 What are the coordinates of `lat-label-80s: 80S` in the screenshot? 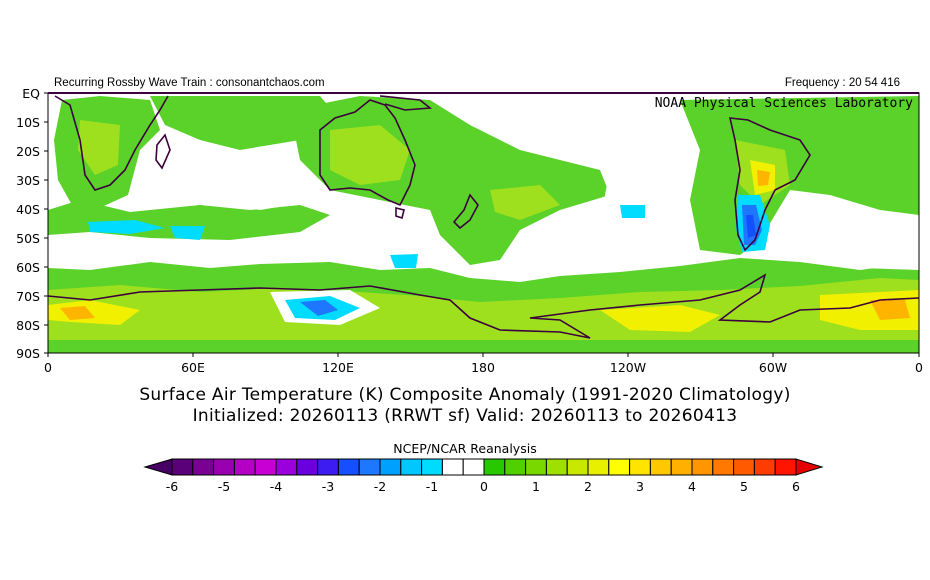 It's located at (28, 325).